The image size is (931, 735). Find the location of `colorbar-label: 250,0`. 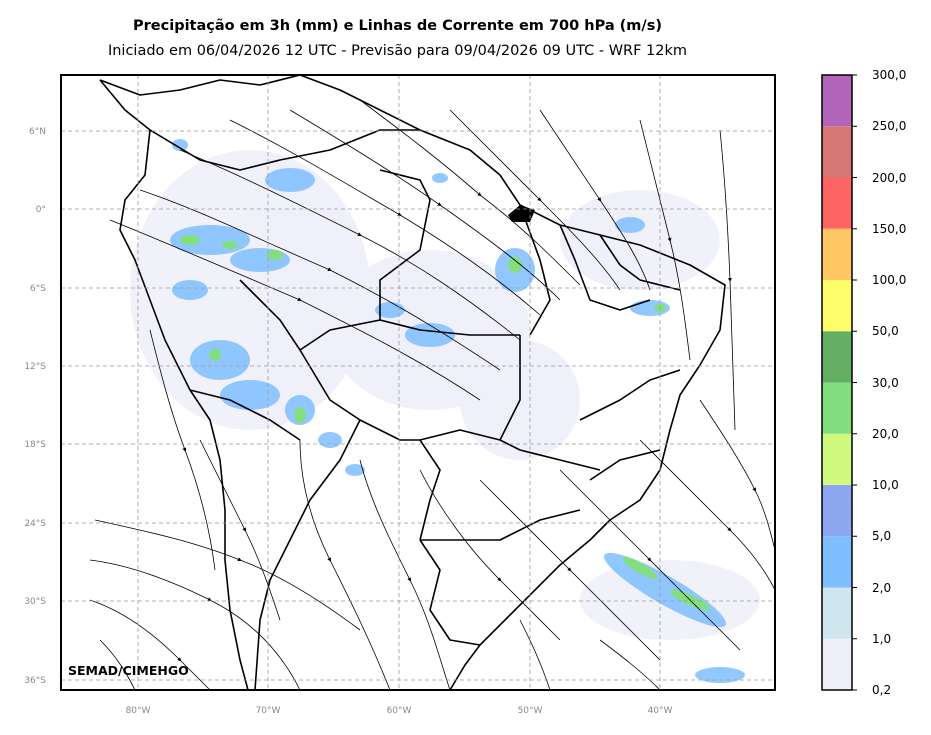

colorbar-label: 250,0 is located at coordinates (889, 126).